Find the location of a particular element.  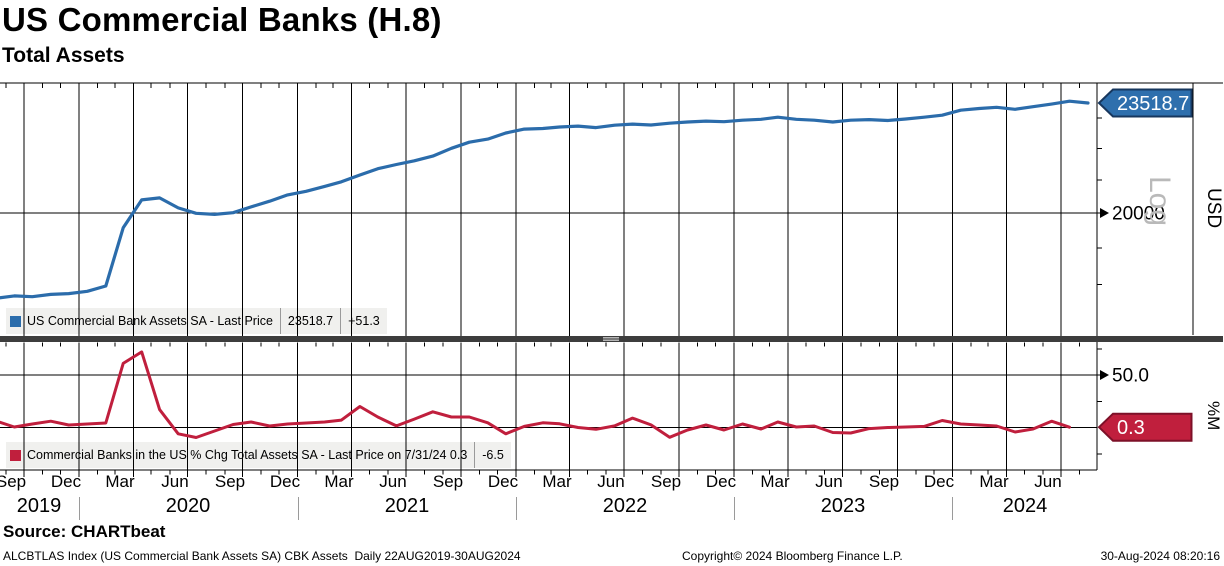

pct-legend-change: -6.5 is located at coordinates (492, 455).